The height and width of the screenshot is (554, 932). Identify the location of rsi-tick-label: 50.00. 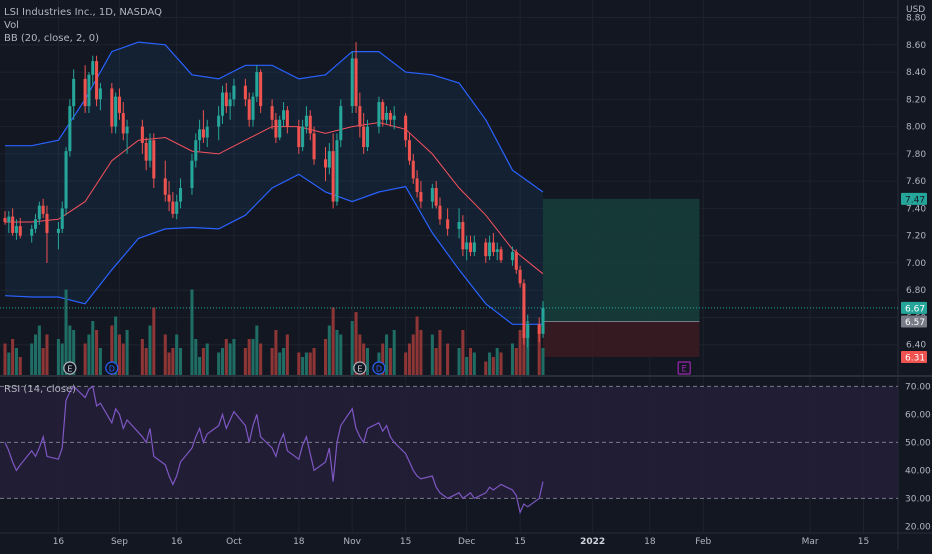
(918, 443).